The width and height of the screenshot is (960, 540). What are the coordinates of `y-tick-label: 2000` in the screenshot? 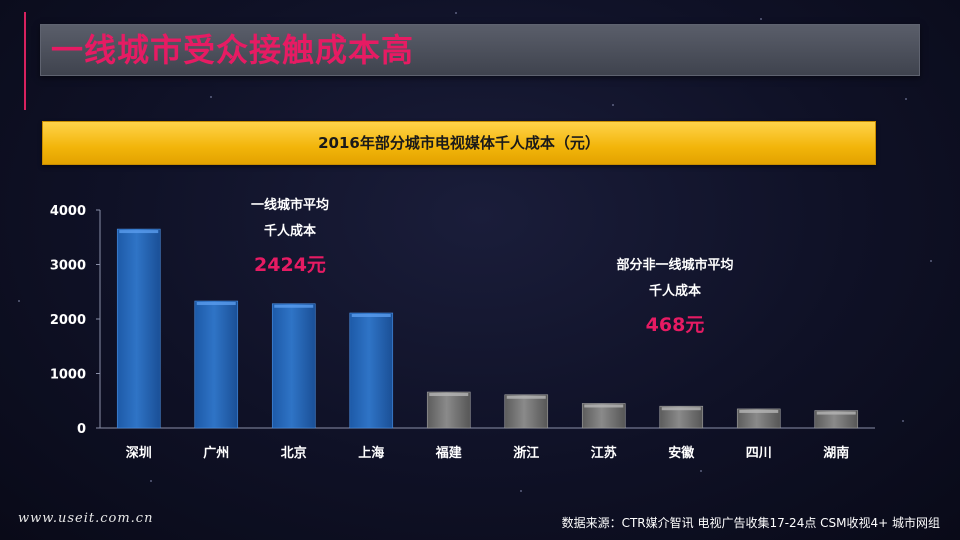 It's located at (68, 320).